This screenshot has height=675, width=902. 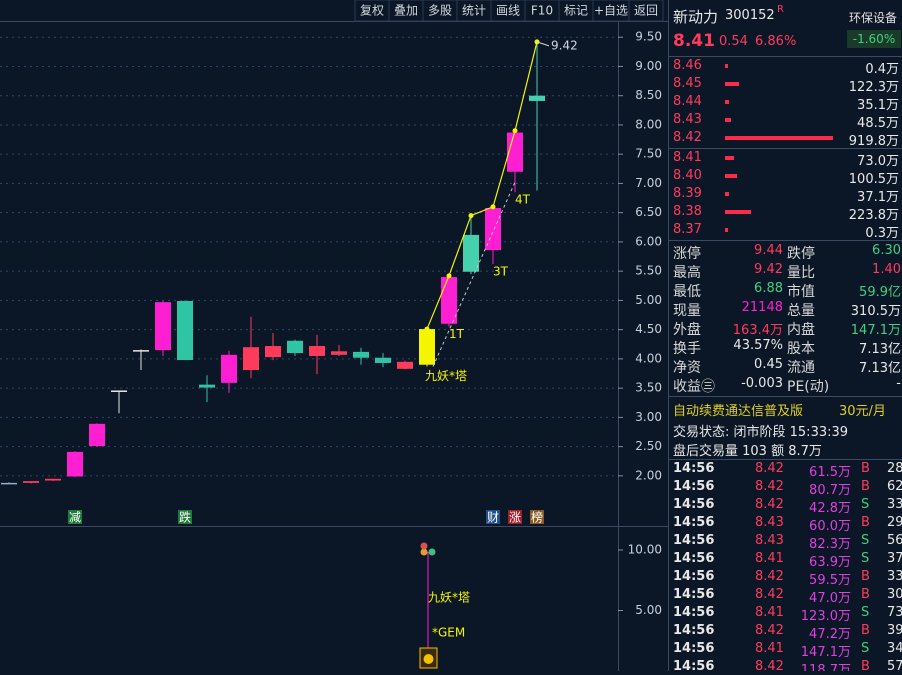 What do you see at coordinates (687, 229) in the screenshot?
I see `book-price: 8.37` at bounding box center [687, 229].